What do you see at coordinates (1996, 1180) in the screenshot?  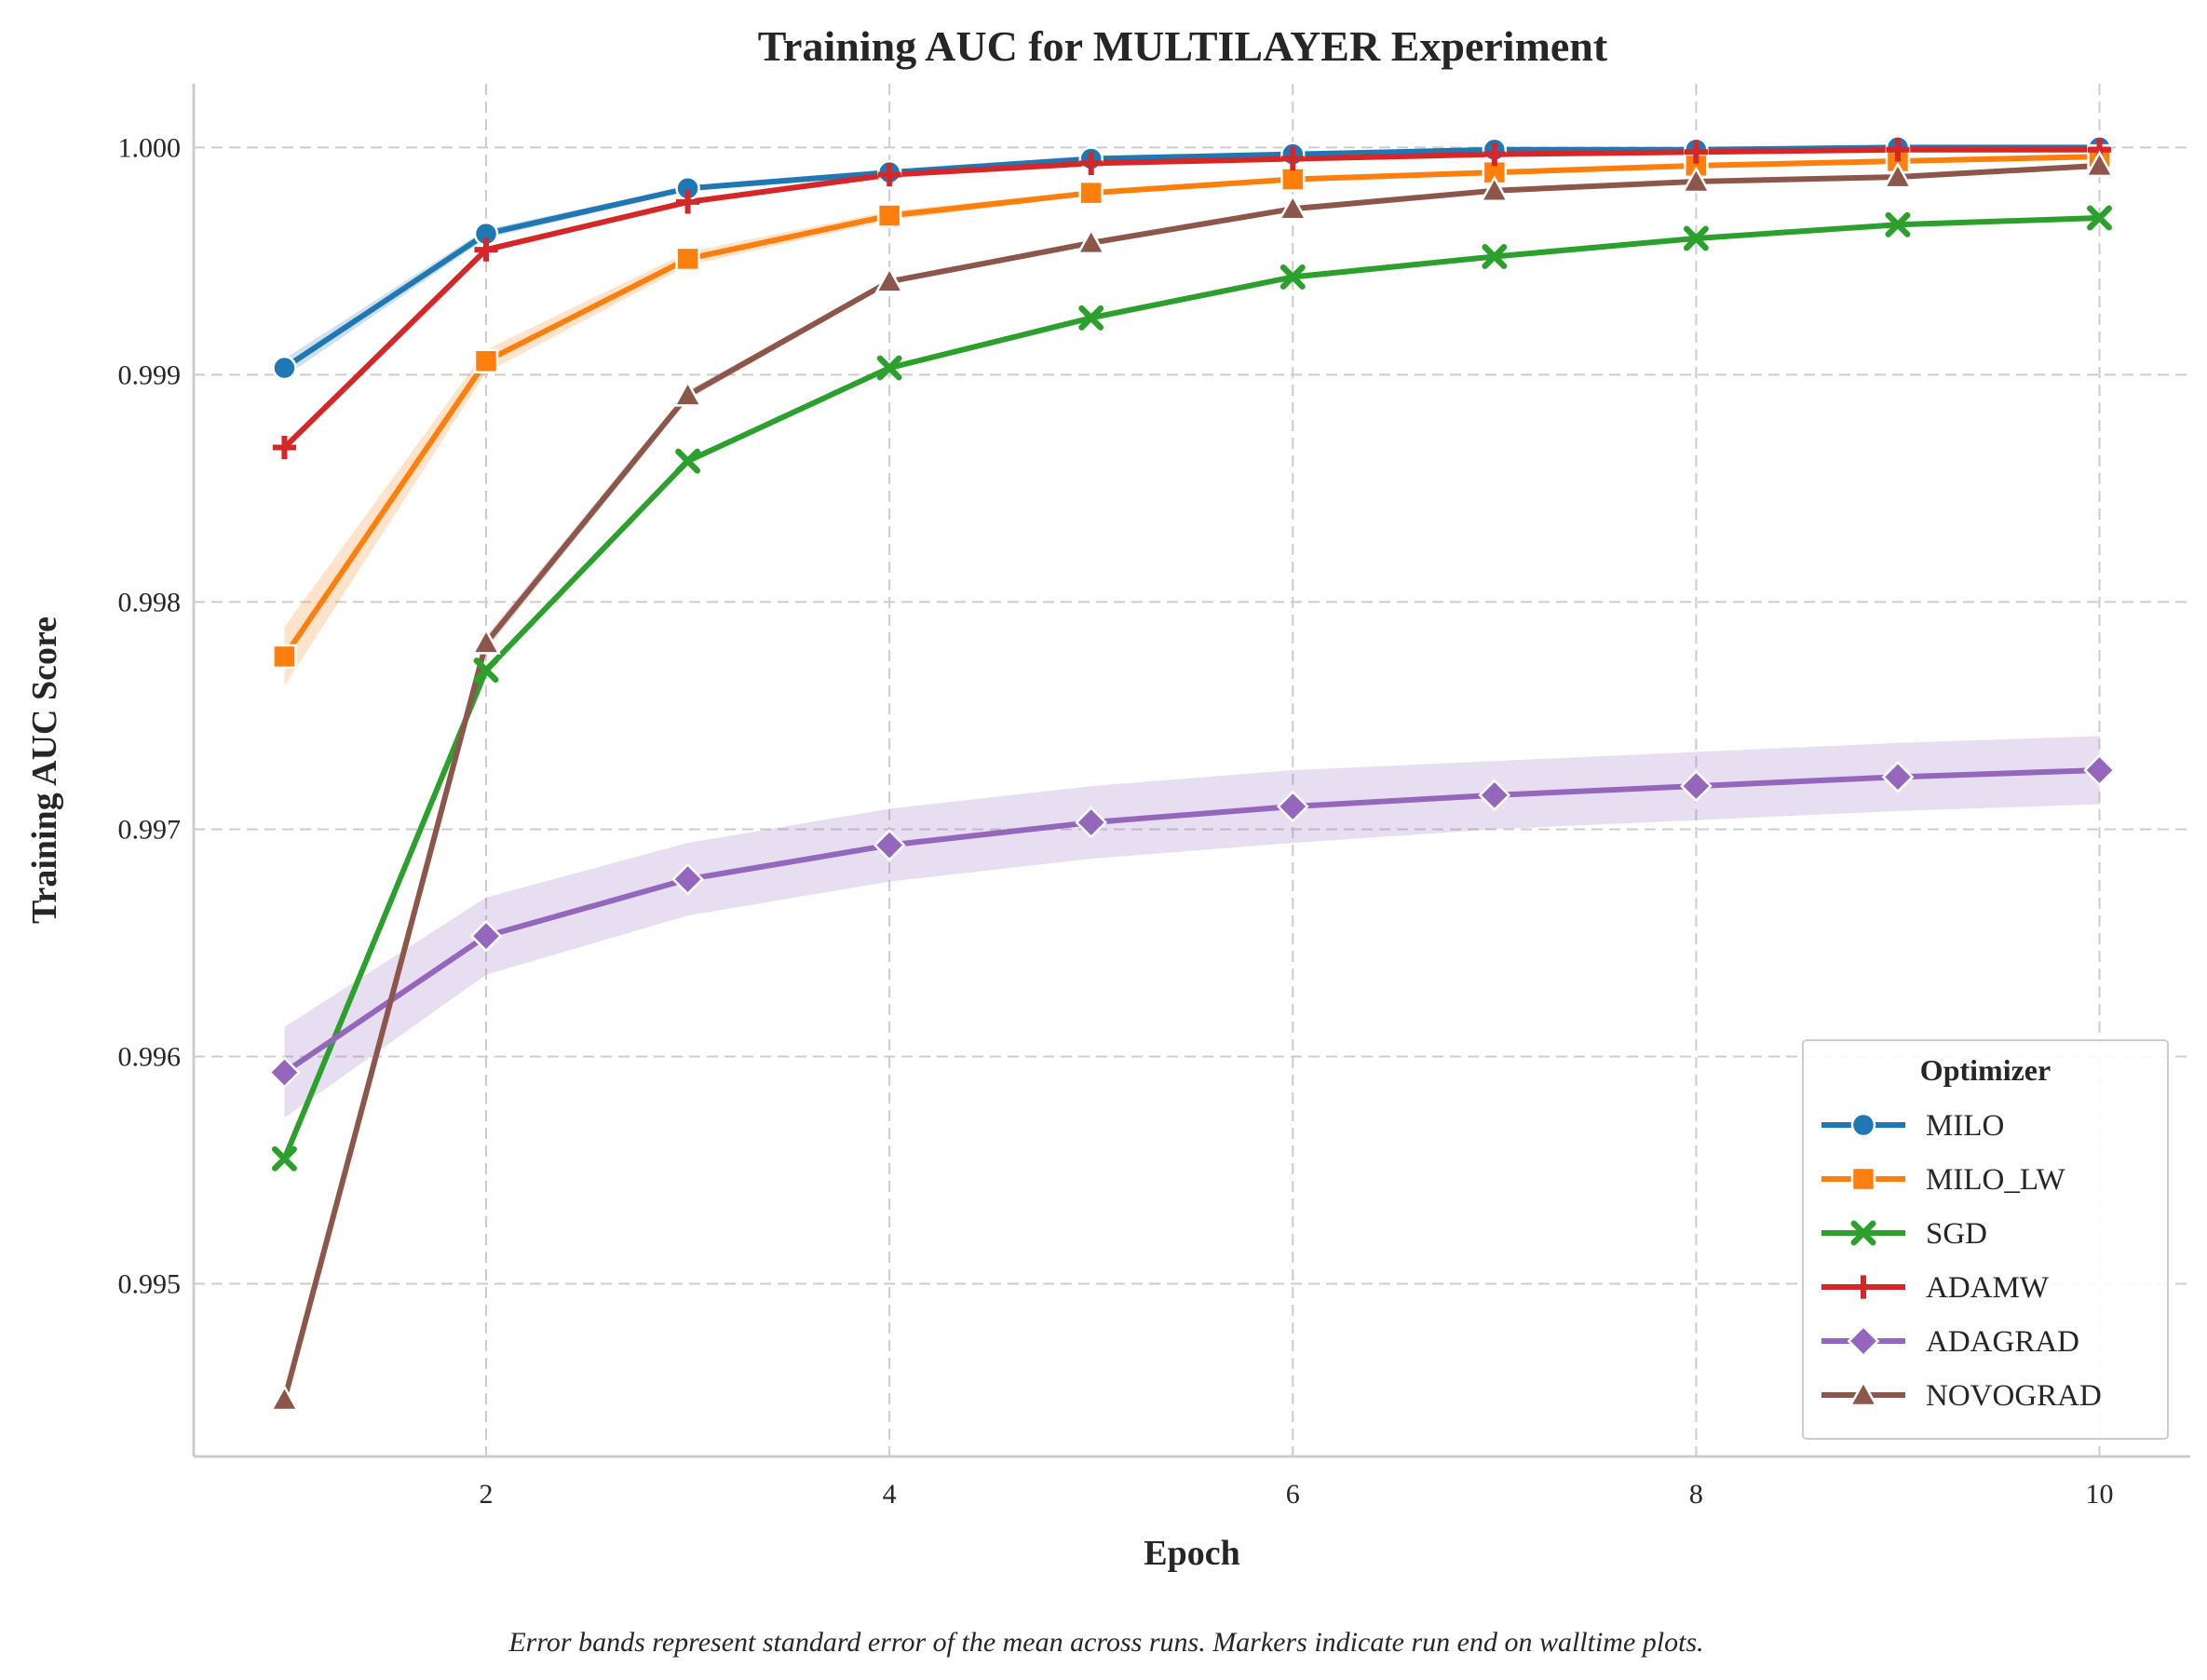 I see `legend-label-milo-lw: MILO_LW` at bounding box center [1996, 1180].